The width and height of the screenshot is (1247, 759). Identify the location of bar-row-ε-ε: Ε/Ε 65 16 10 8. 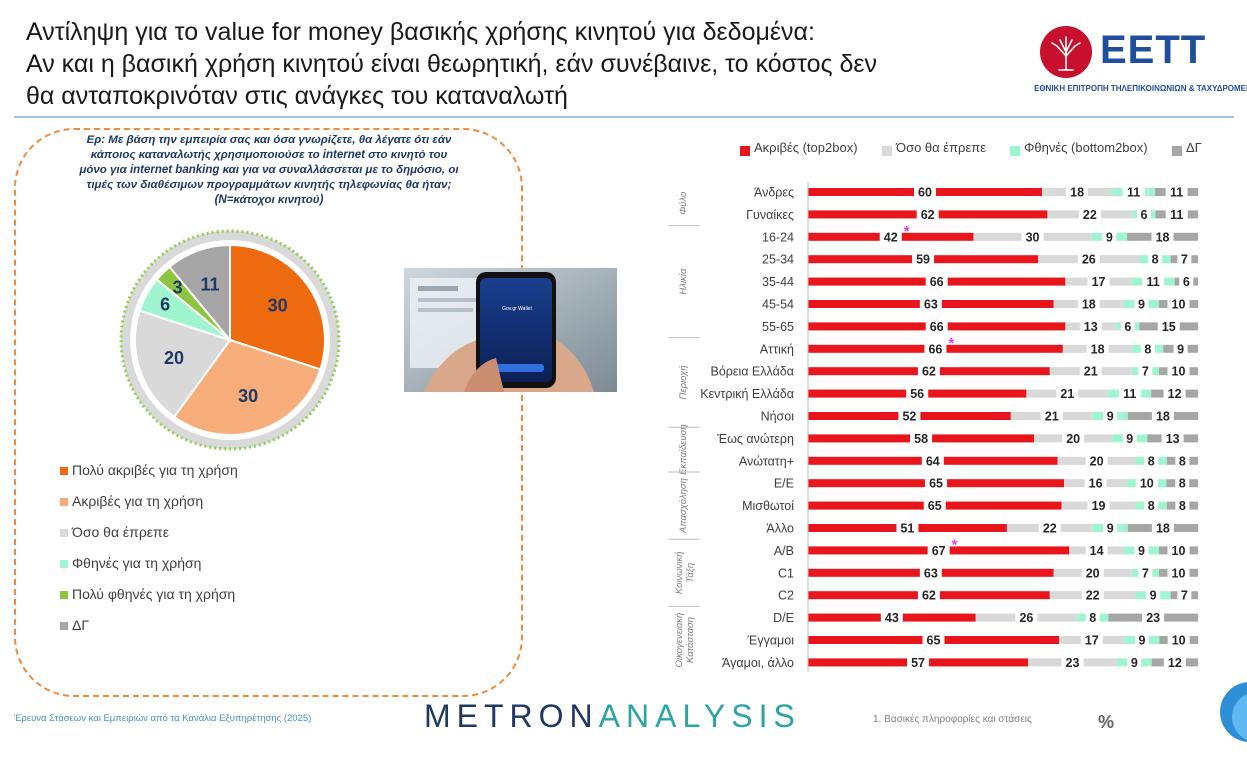
(986, 483).